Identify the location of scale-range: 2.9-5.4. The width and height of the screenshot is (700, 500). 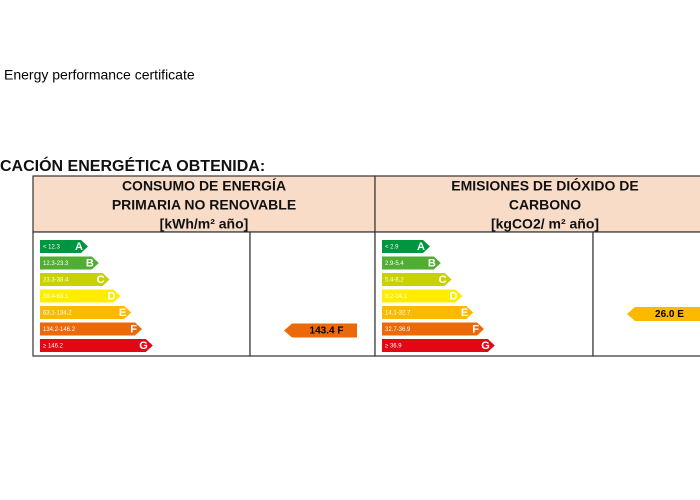
(394, 264).